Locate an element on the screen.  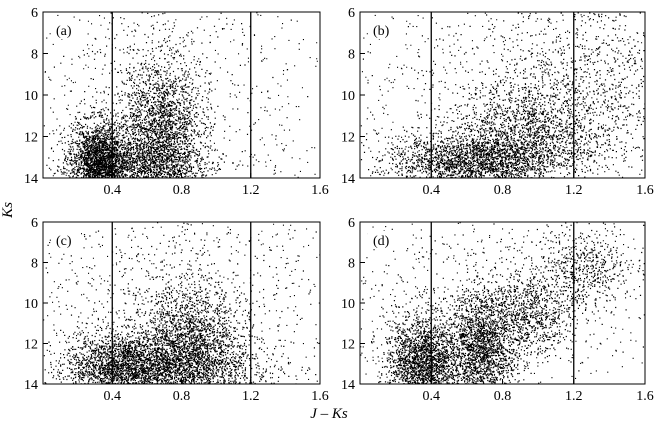
panel-label: (a) is located at coordinates (64, 31).